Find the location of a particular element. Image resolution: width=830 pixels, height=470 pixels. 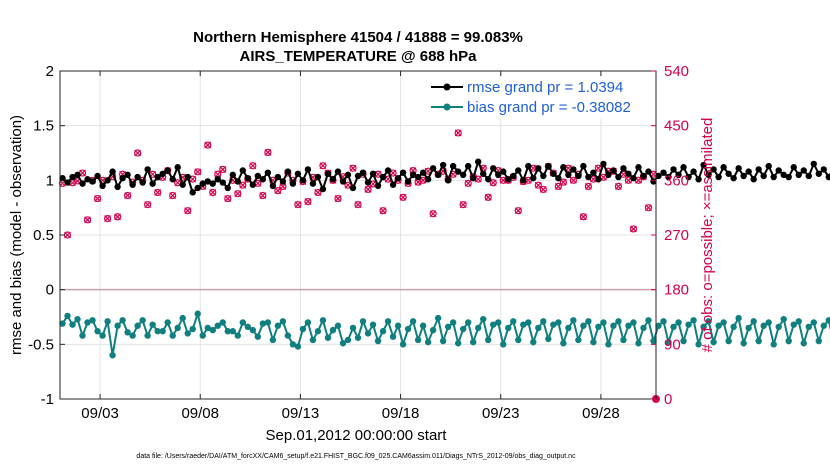

y-right-tick-label: 540 is located at coordinates (676, 71).